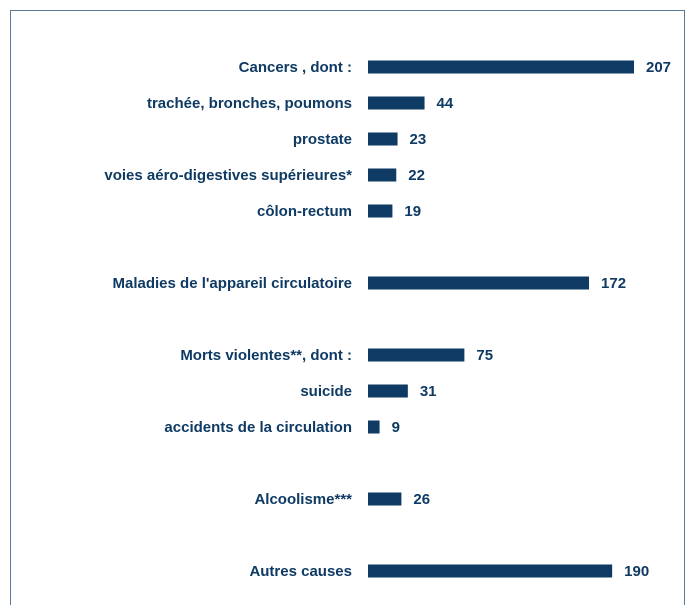 This screenshot has height=605, width=686. Describe the element at coordinates (322, 139) in the screenshot. I see `category-label: prostate` at that location.